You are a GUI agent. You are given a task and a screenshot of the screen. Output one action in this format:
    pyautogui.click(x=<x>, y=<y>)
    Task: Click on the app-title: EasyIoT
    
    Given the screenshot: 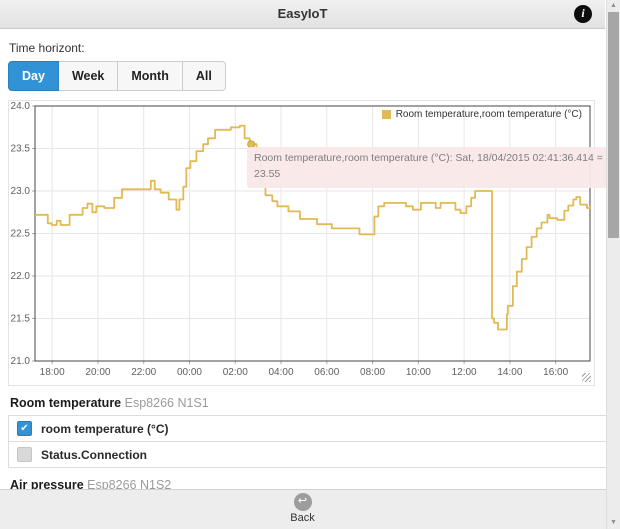 What is the action you would take?
    pyautogui.click(x=302, y=13)
    